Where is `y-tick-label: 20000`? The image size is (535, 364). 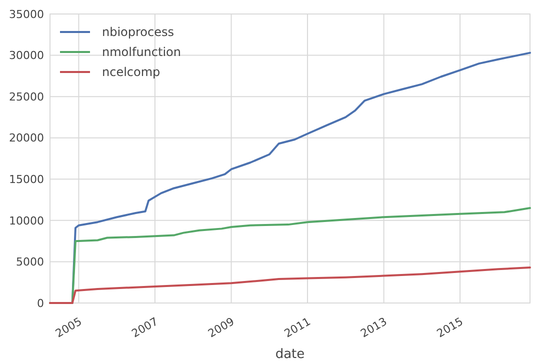
y-tick-label: 20000 is located at coordinates (26, 138).